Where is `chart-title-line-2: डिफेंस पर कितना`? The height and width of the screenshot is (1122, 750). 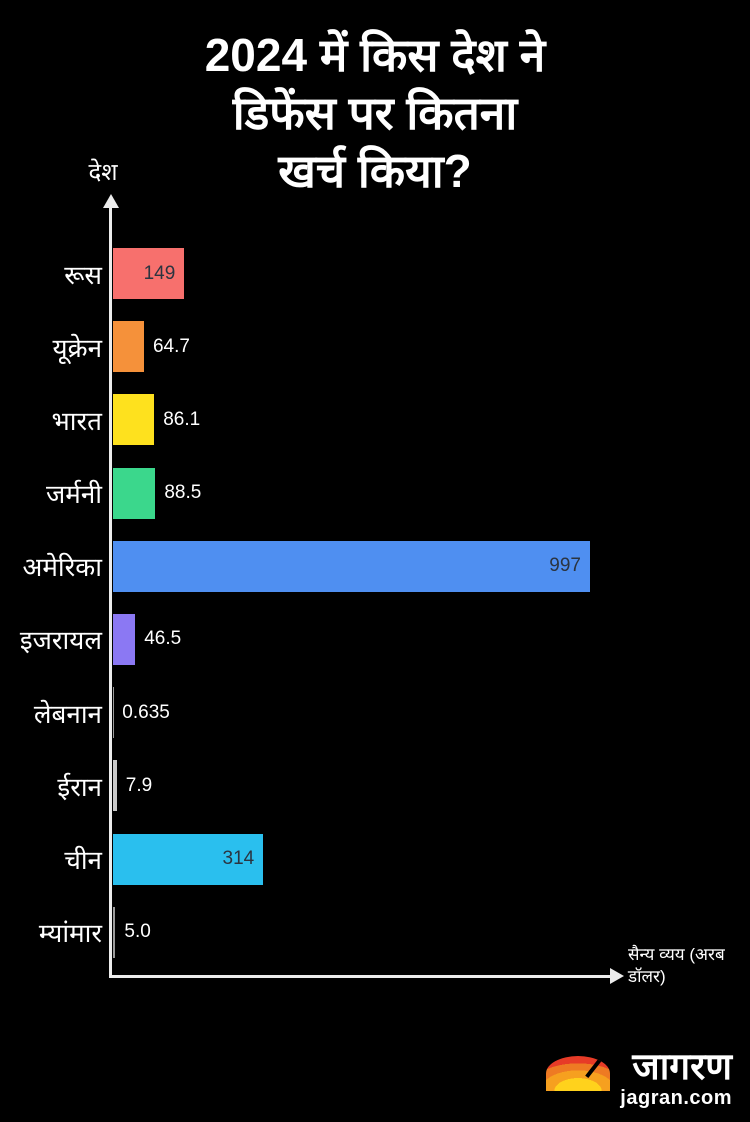
chart-title-line-2: डिफेंस पर कितना is located at coordinates (375, 113).